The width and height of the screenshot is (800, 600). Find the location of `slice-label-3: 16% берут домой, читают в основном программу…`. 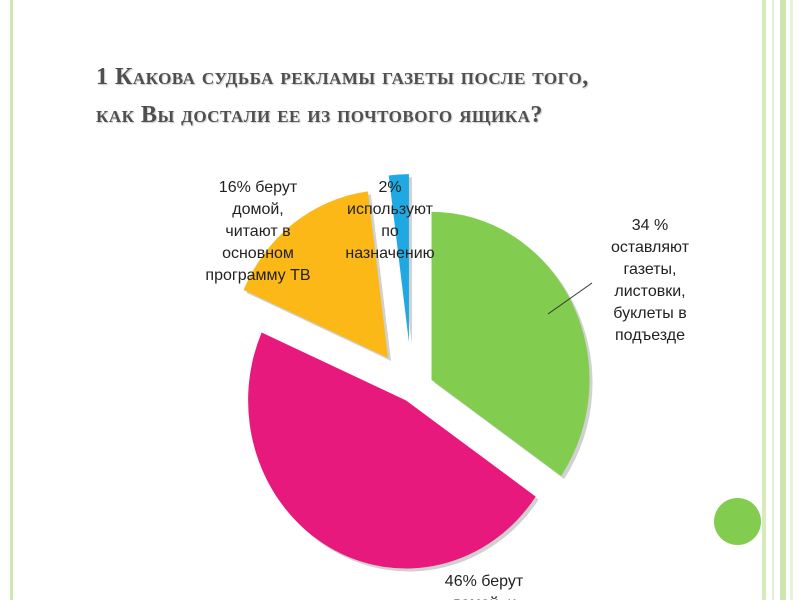

slice-label-3: 16% берут домой, читают в основном программу… is located at coordinates (257, 231).